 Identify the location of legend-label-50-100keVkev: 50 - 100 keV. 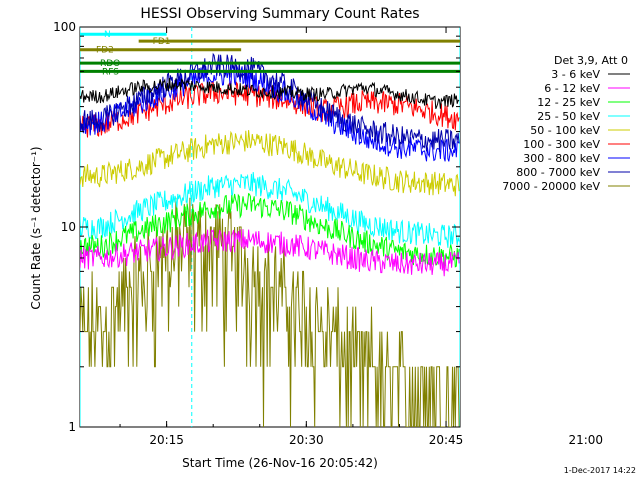
(565, 130).